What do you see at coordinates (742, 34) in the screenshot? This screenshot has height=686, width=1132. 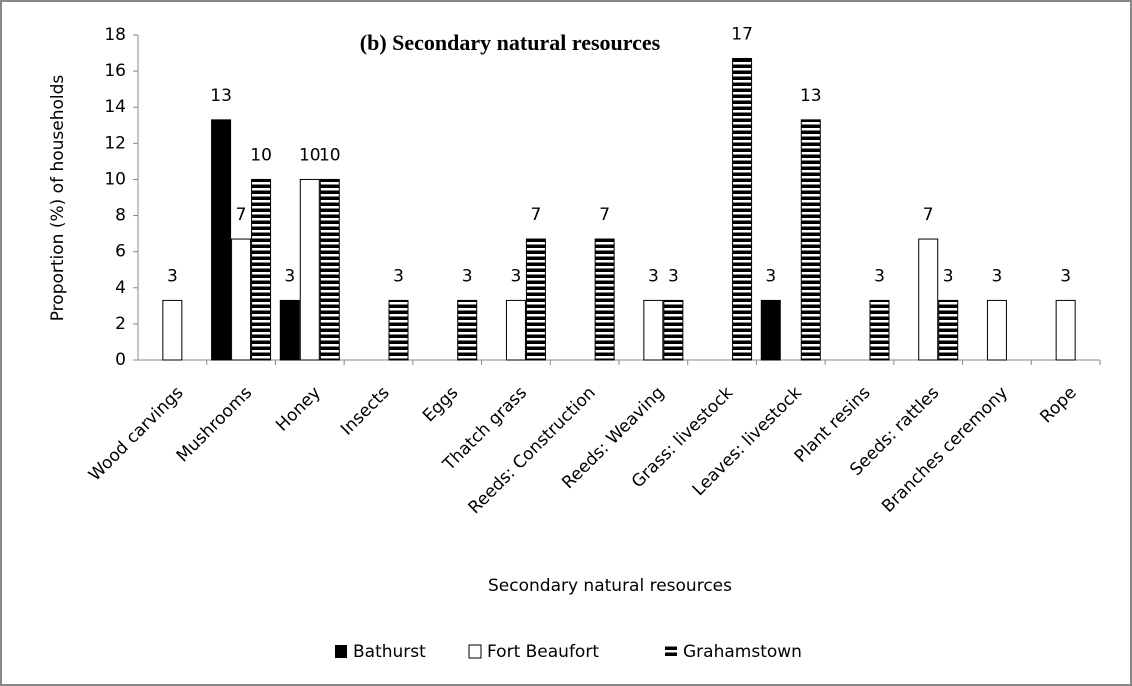 I see `value-label: 17` at bounding box center [742, 34].